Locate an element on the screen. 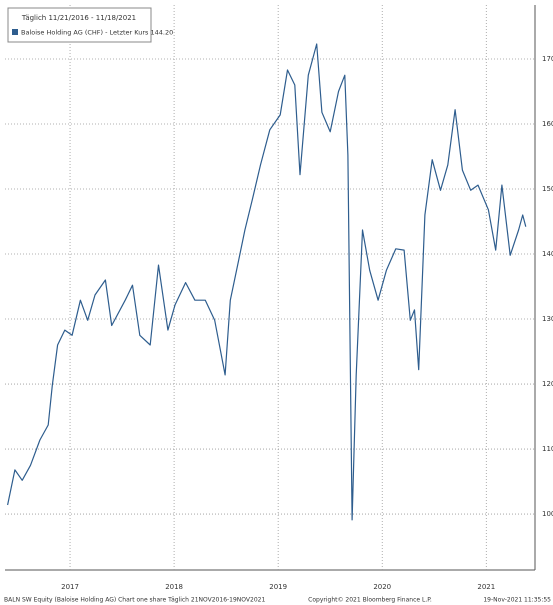  x-tick-label: 2021 is located at coordinates (486, 587).